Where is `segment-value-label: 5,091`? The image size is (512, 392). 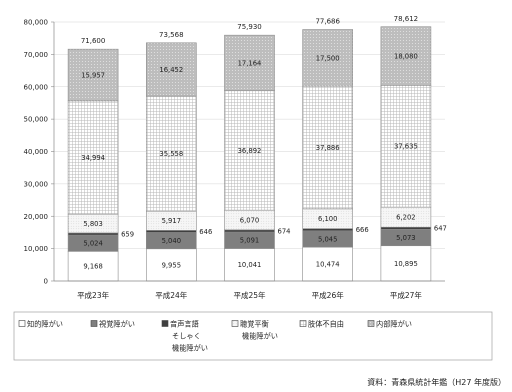
segment-value-label: 5,091 is located at coordinates (249, 241).